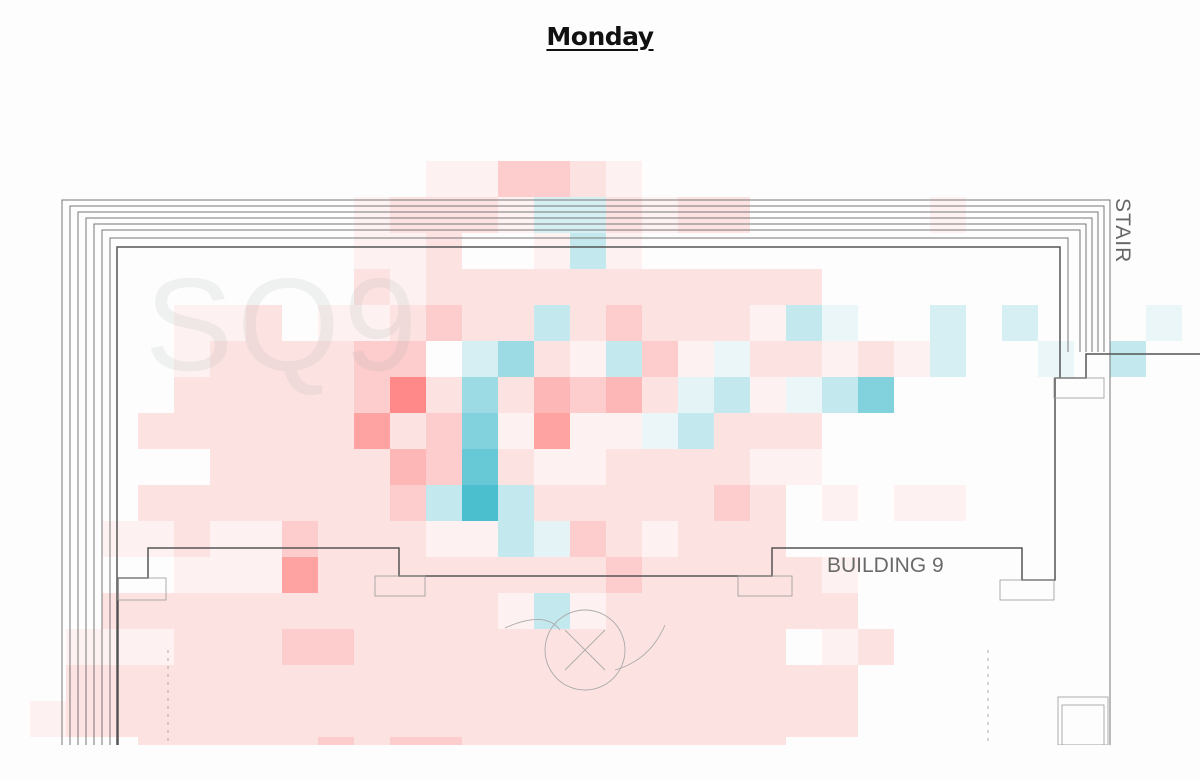 The image size is (1200, 781). I want to click on bottom-edge, so click(600, 763).